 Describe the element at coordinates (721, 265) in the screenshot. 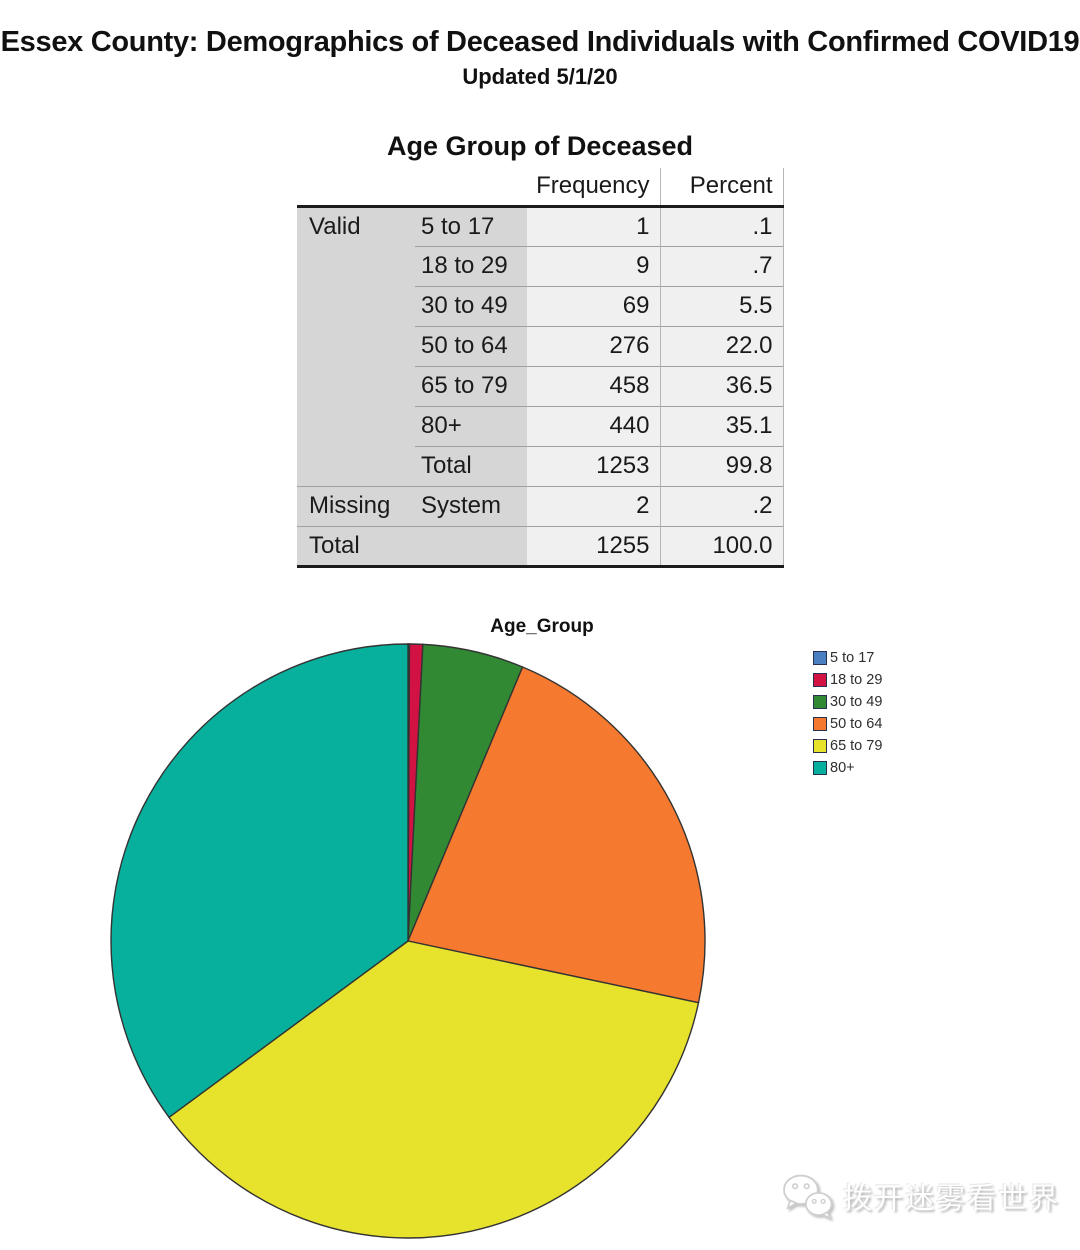

I see `row-percent: .7` at that location.